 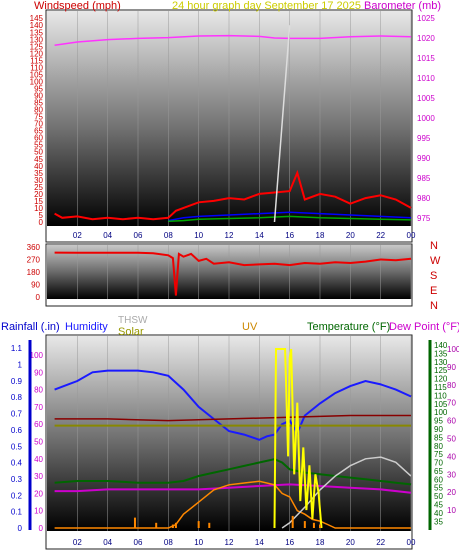 I want to click on windspeed-axis-title: Windspeed (mph), so click(x=77, y=6).